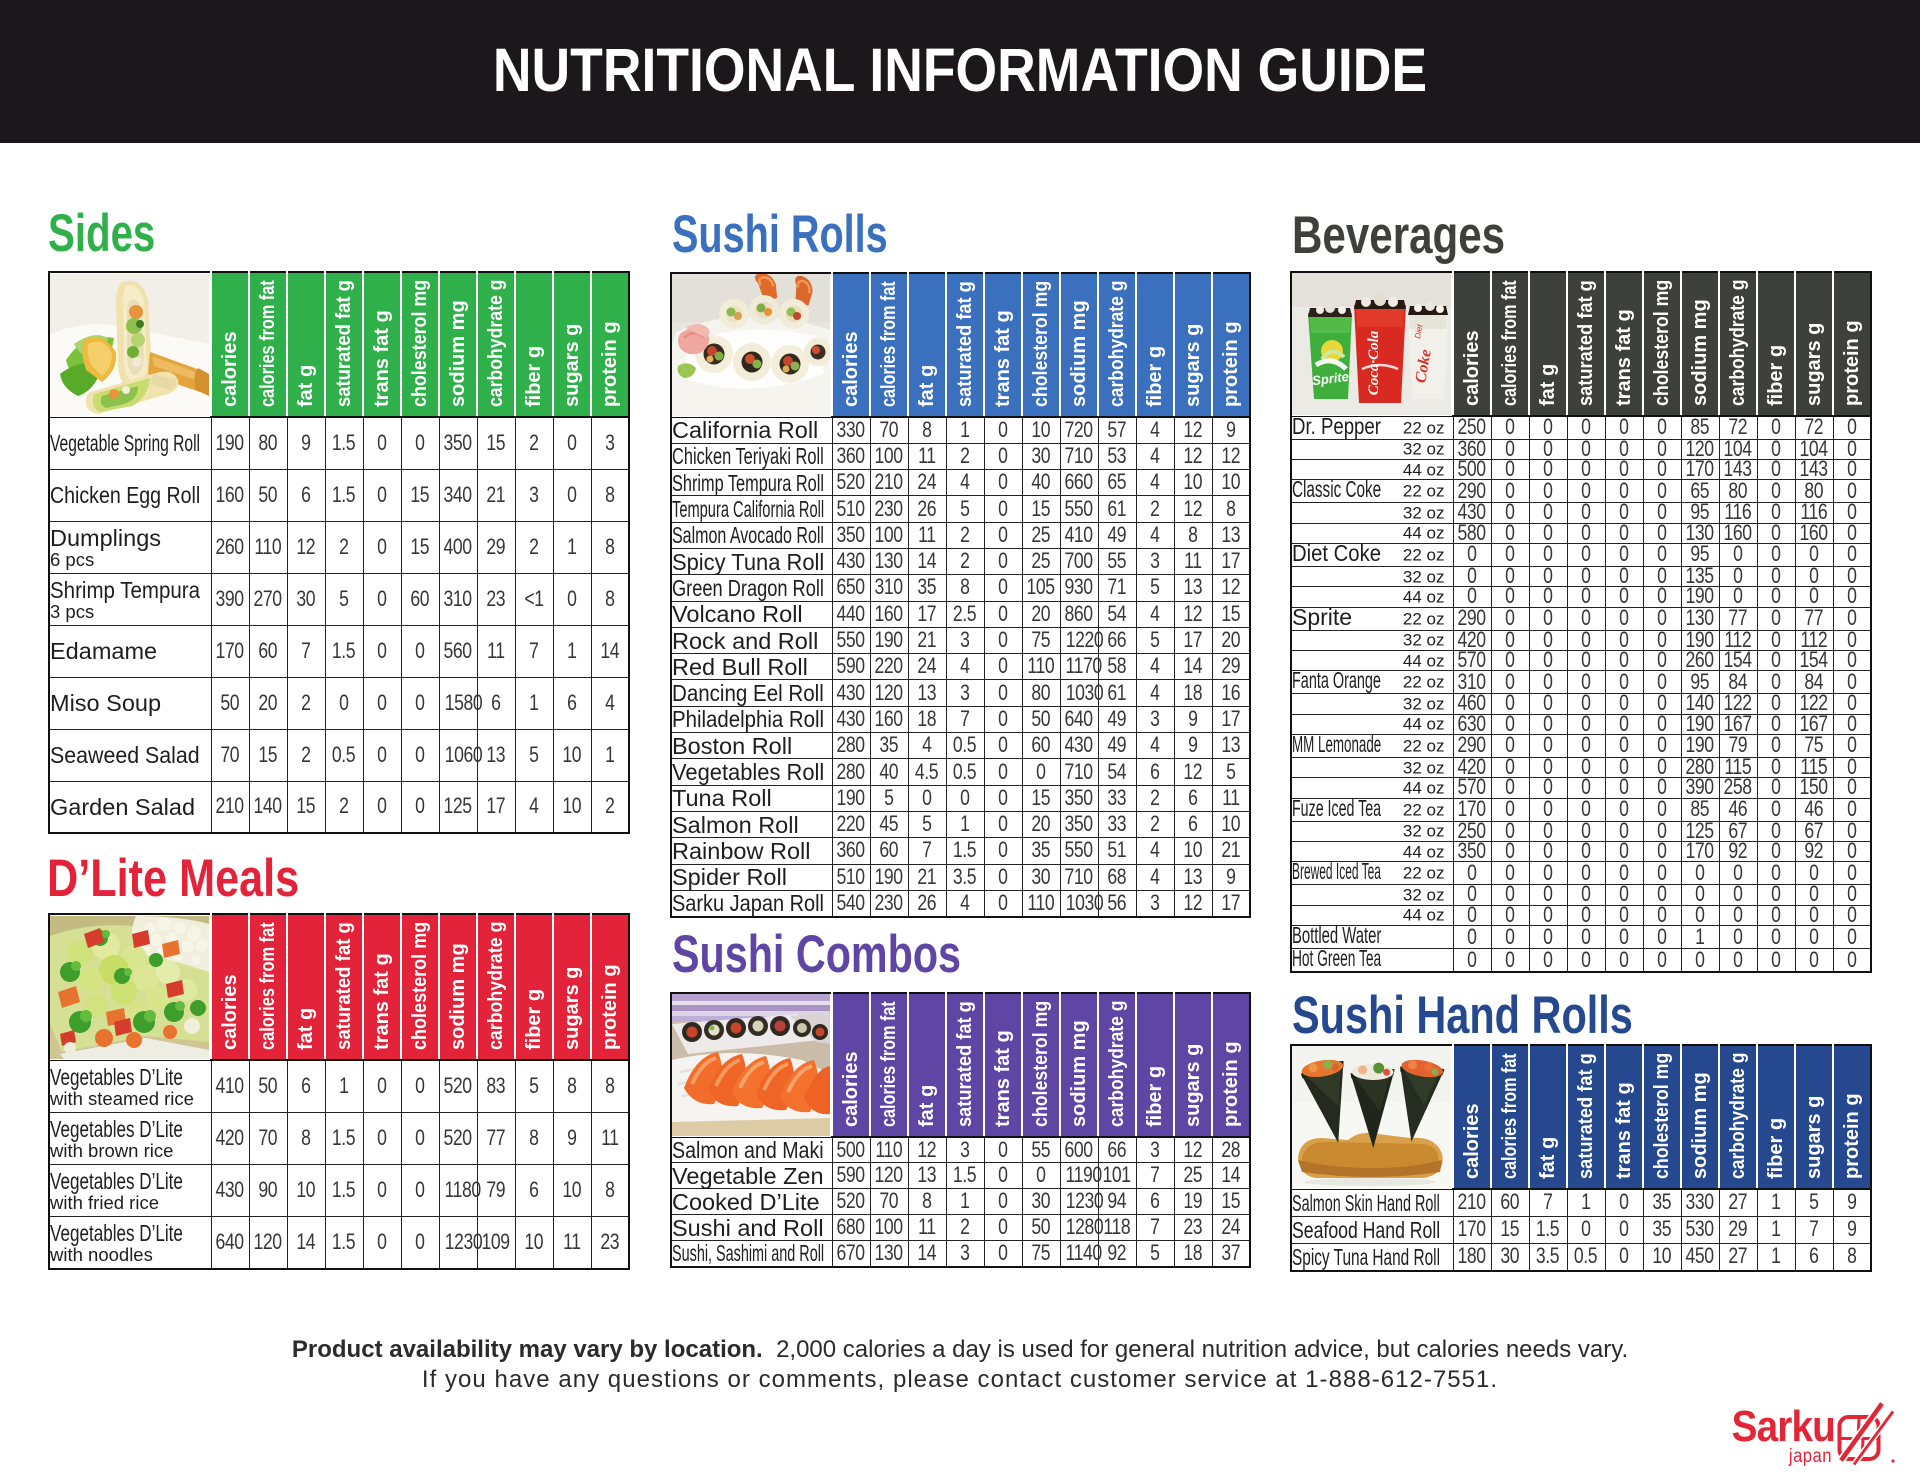 The image size is (1920, 1484). I want to click on svg-text: Coca·Cola, so click(1374, 362).